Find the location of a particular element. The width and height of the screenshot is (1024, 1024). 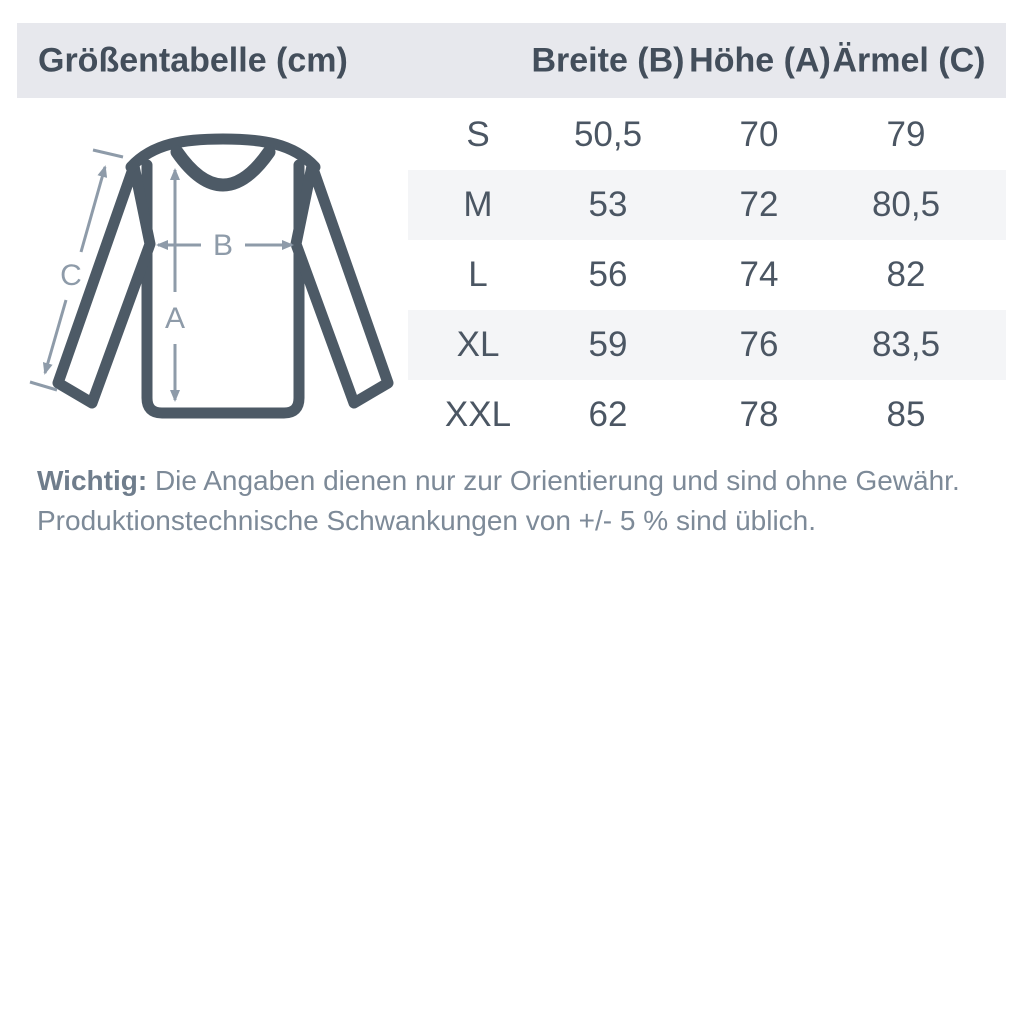

table-row-xxl: XXL 62 78 85 is located at coordinates (707, 415).